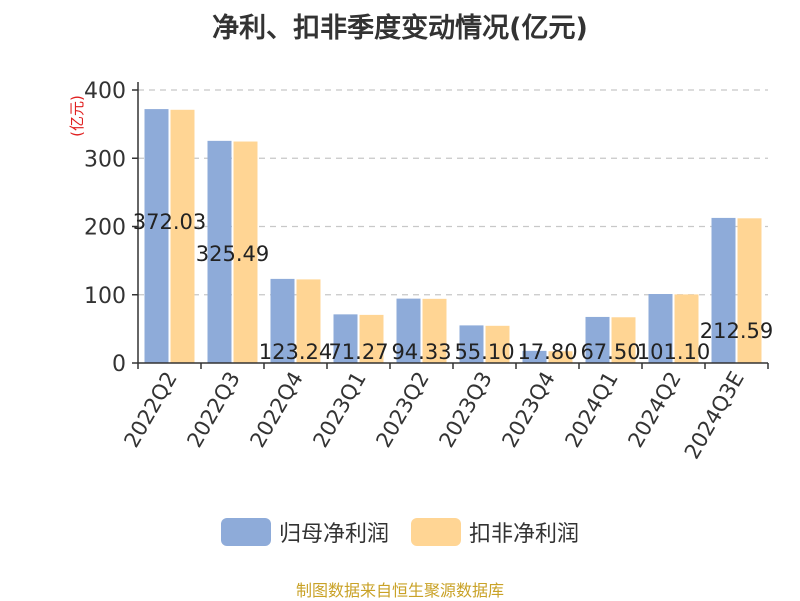  What do you see at coordinates (736, 331) in the screenshot?
I see `data-label: 212.59` at bounding box center [736, 331].